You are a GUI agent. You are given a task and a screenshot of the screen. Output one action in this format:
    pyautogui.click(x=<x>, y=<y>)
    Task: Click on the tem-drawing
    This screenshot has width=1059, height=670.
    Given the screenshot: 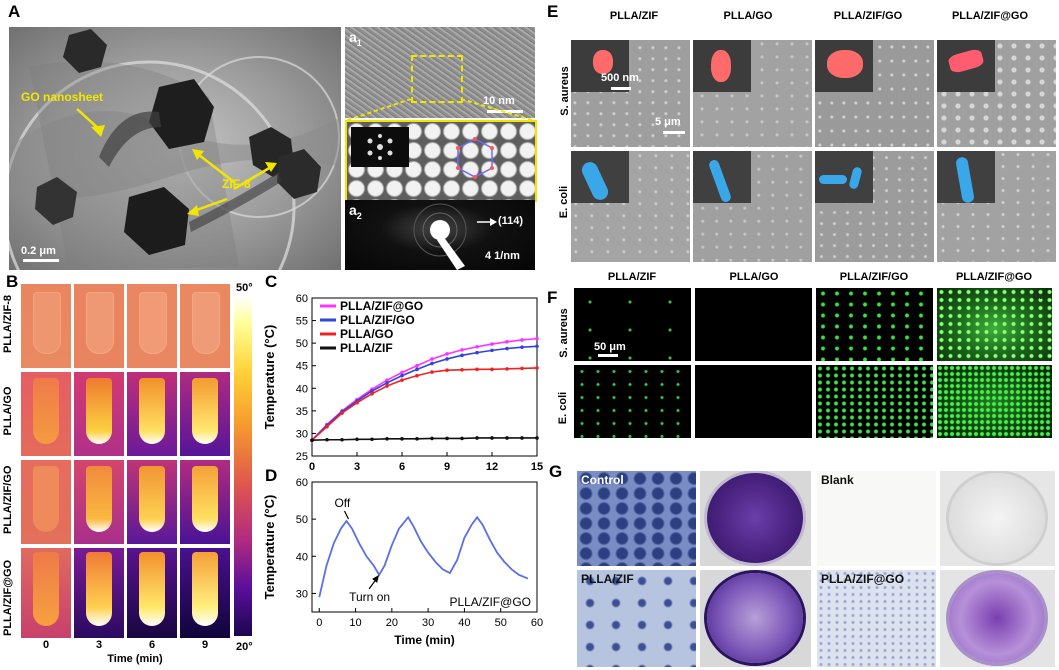 What is the action you would take?
    pyautogui.click(x=175, y=149)
    